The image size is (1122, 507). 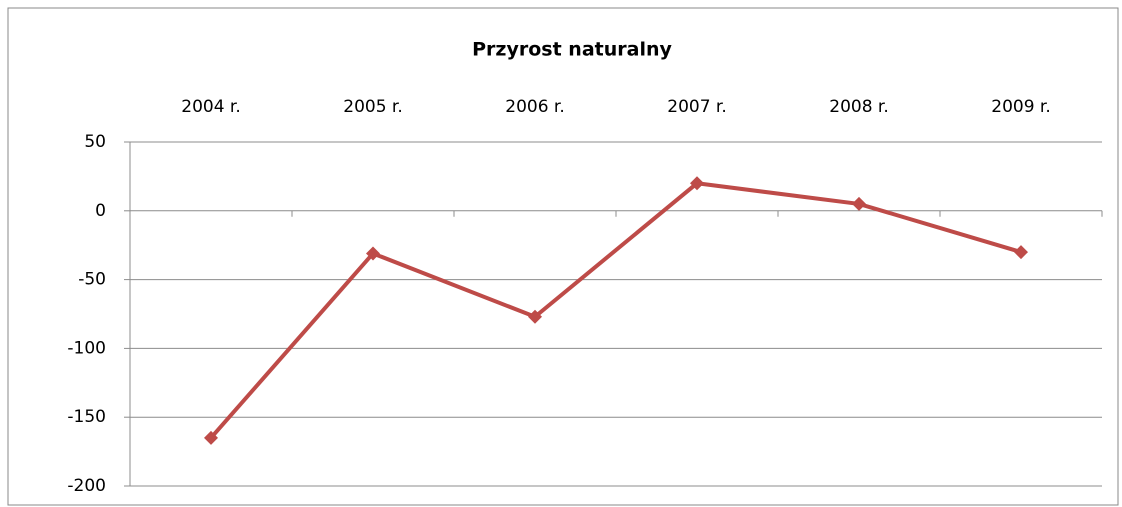 What do you see at coordinates (572, 50) in the screenshot?
I see `chart-title: Przyrost naturalny` at bounding box center [572, 50].